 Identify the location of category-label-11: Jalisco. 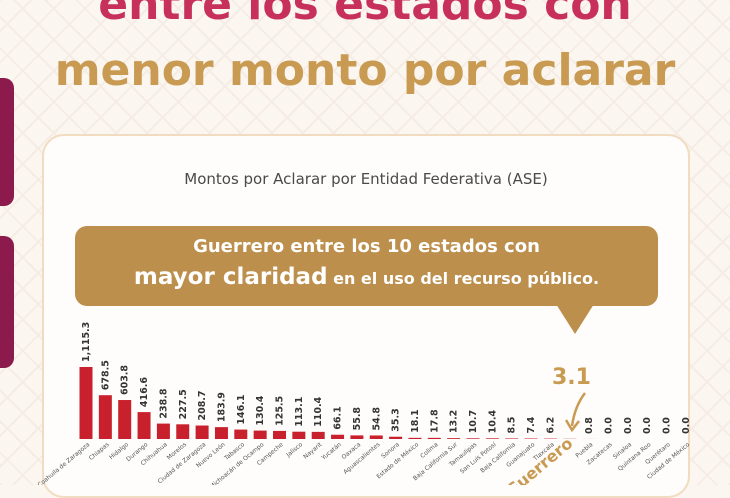
(294, 450).